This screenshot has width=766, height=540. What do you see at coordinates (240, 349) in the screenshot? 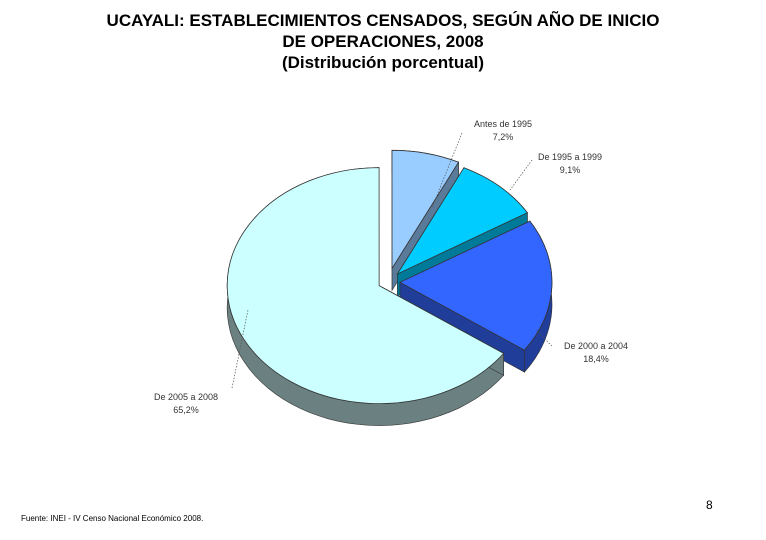
I see `leader-line-2005-2008` at bounding box center [240, 349].